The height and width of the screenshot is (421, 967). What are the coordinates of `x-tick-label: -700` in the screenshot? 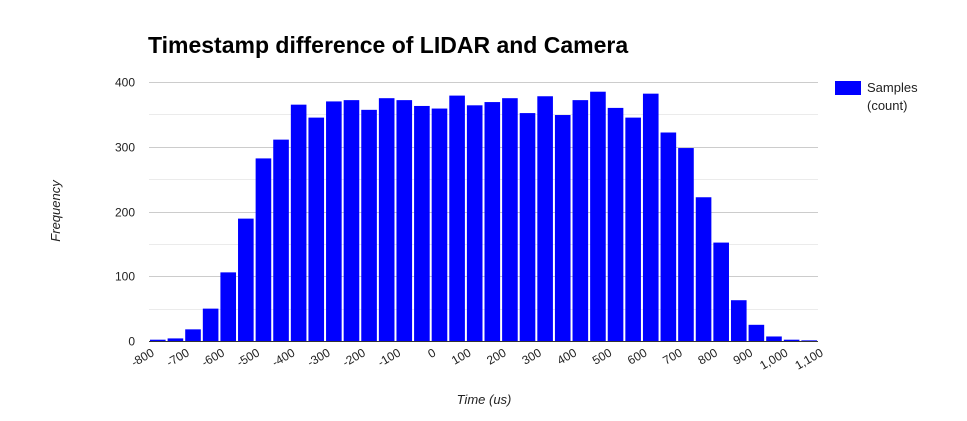 It's located at (178, 357).